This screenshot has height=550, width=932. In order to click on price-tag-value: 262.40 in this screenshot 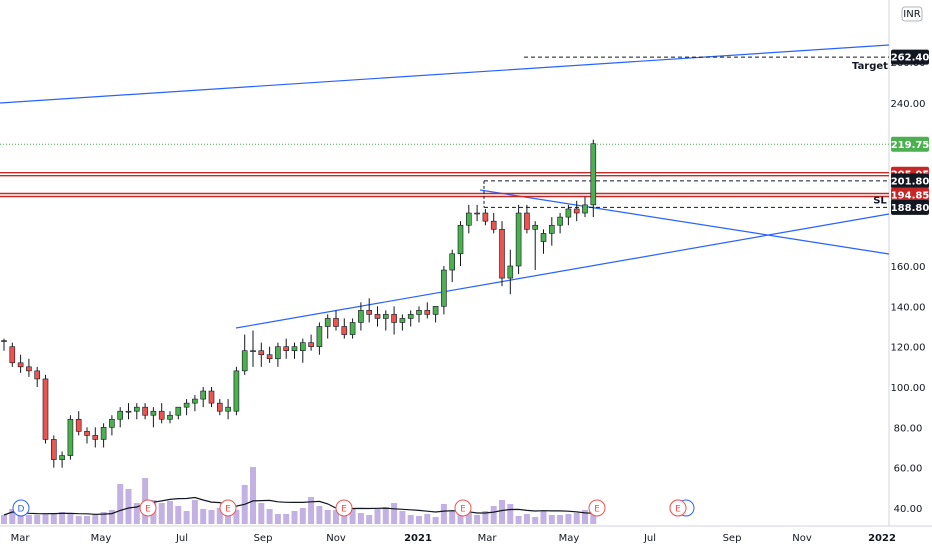, I will do `click(910, 58)`.